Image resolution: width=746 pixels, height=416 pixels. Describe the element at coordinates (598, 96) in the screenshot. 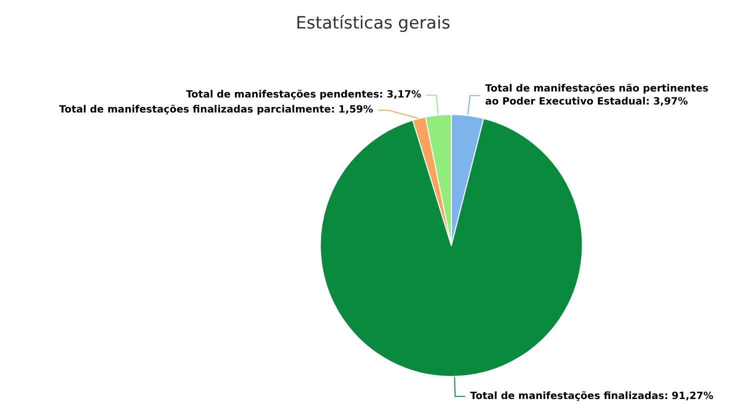

I see `slice-label: Total de manifestações não pertinentes ao Poder Executivo Estadual: 3,97%` at that location.